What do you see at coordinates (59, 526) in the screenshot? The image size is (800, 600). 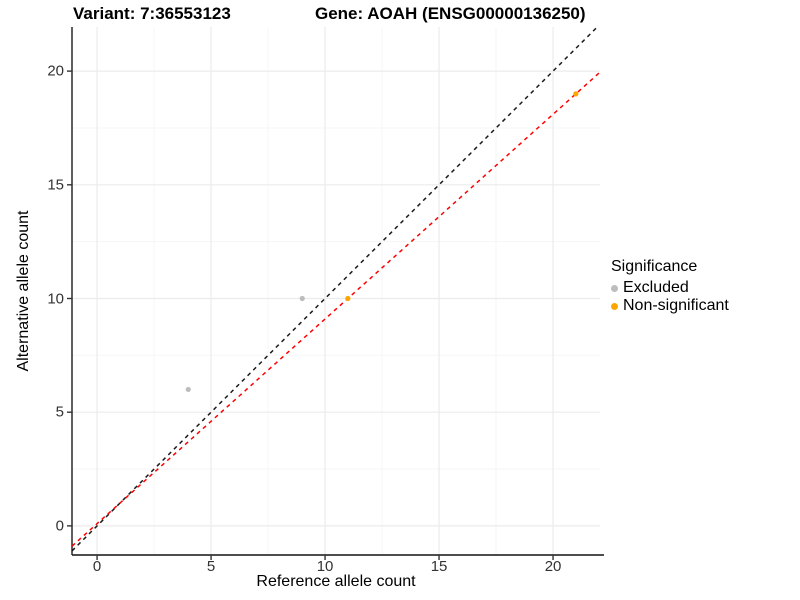 I see `y-tick-label: 0` at bounding box center [59, 526].